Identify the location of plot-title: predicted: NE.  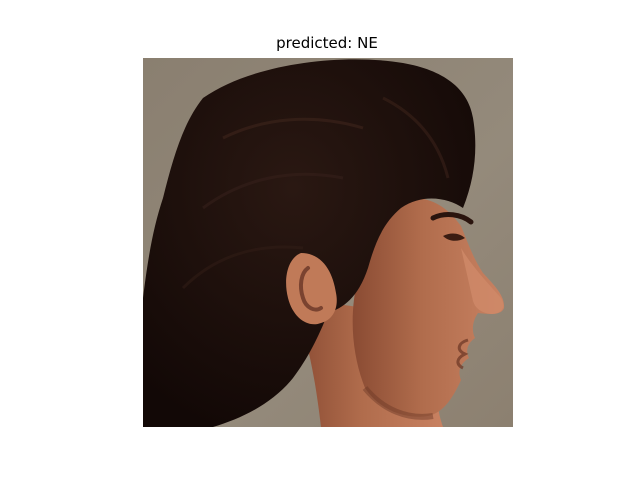
(327, 43).